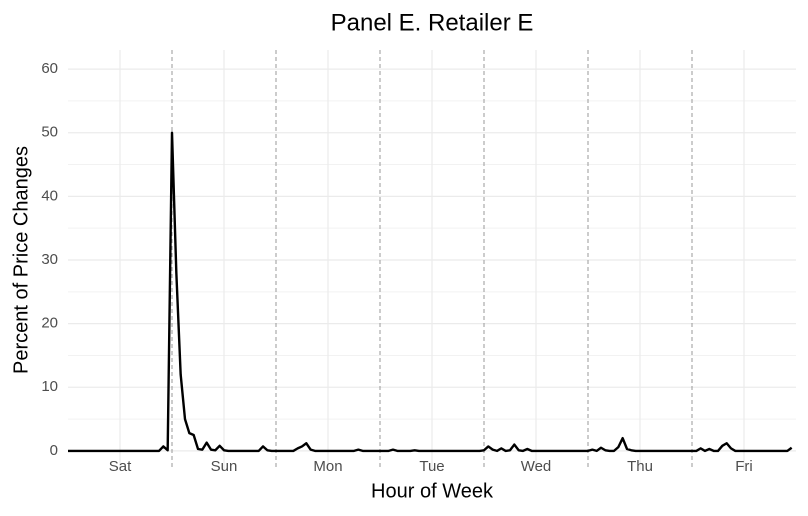  I want to click on y-axis-title: Percent of Price Changes, so click(21, 260).